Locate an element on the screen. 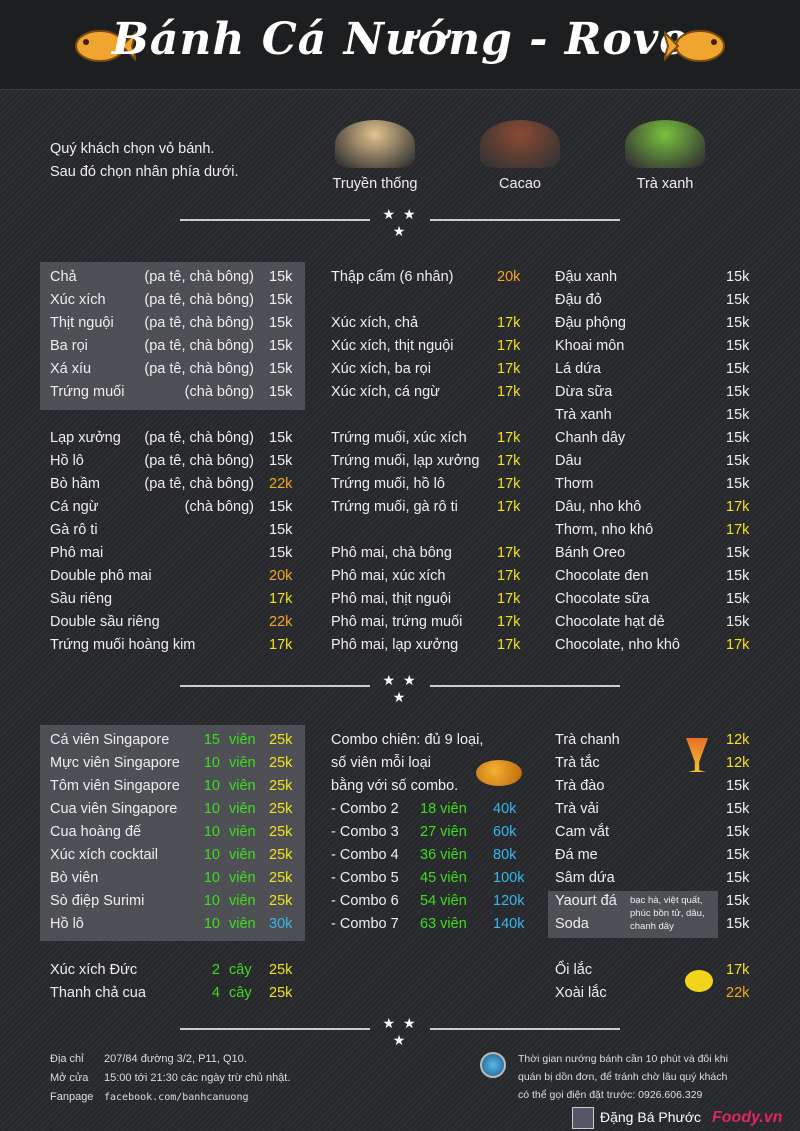  crust-option: Trà xanh is located at coordinates (665, 156).